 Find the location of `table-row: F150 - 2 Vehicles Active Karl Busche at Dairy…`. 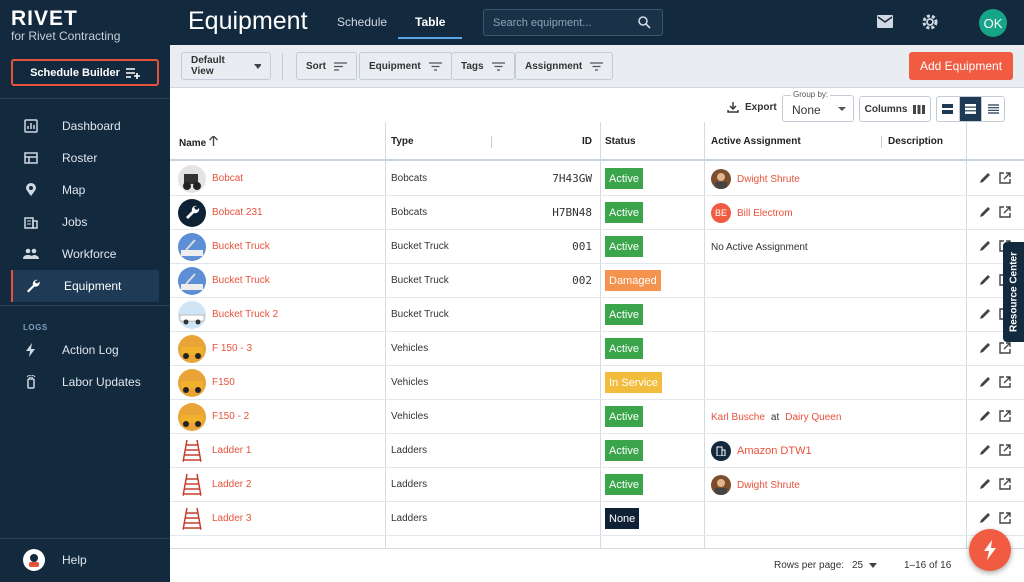

table-row: F150 - 2 Vehicles Active Karl Busche at Dairy… is located at coordinates (597, 417).